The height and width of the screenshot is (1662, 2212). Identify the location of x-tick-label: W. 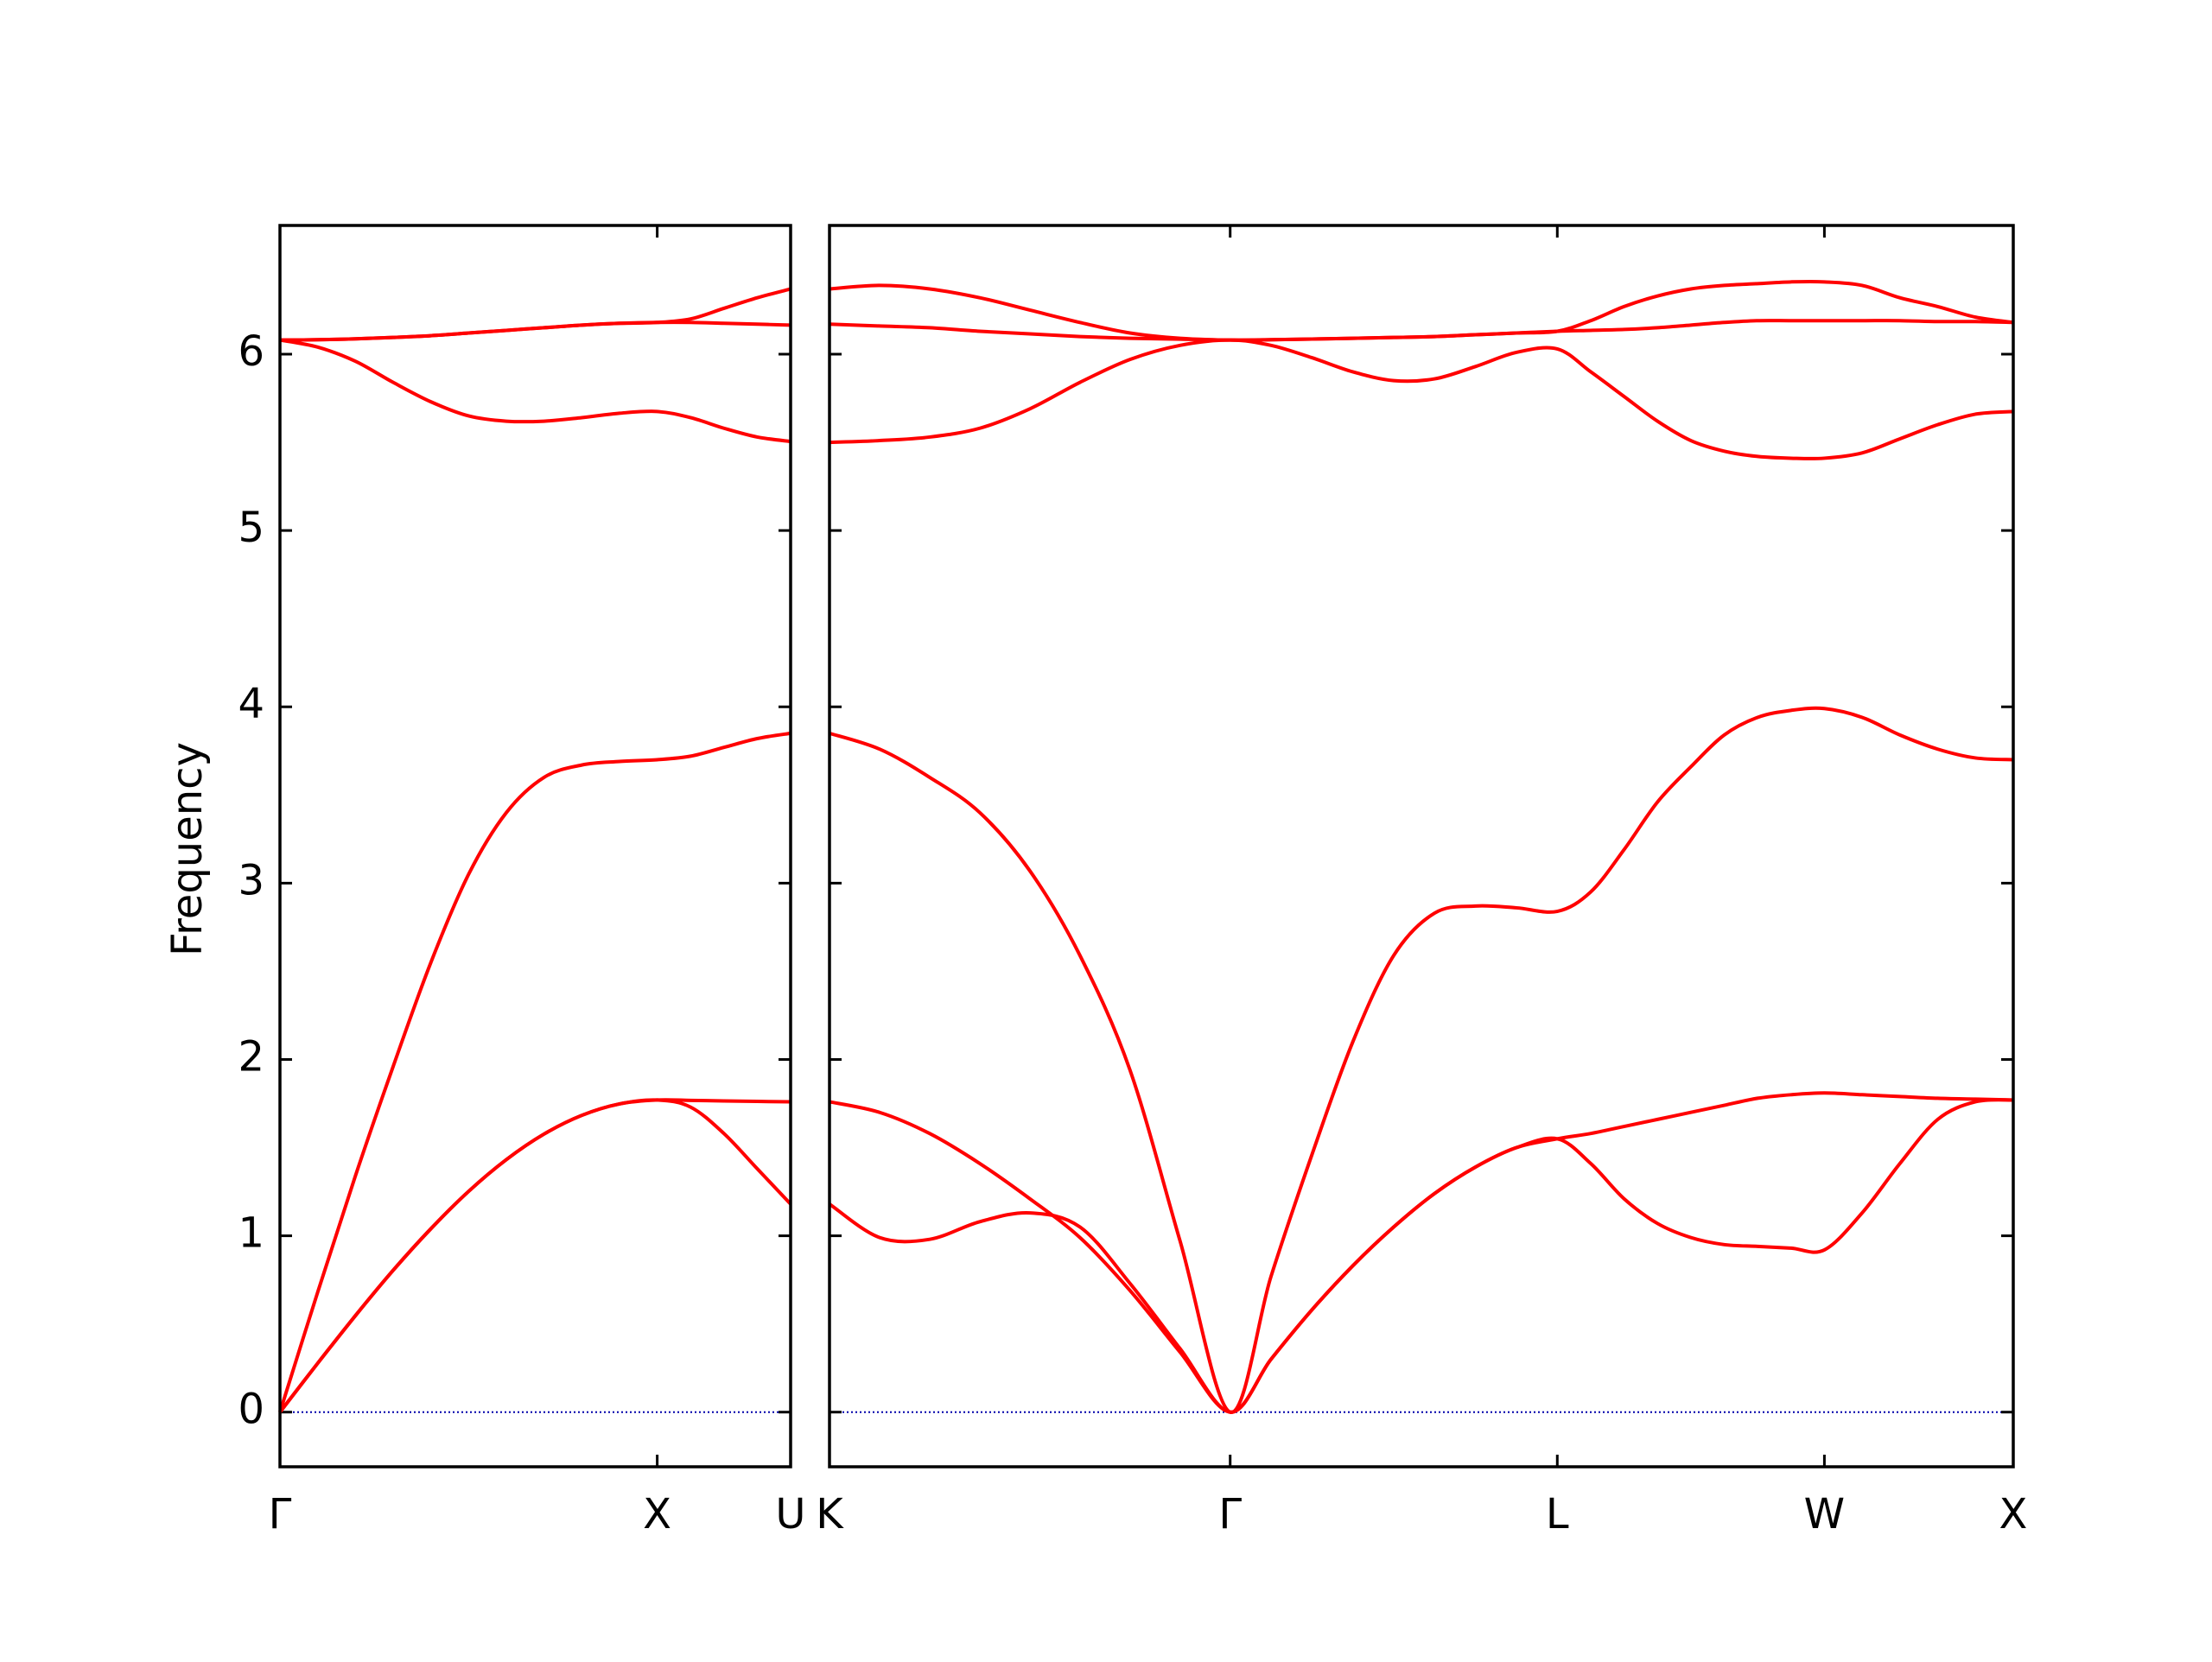
(1824, 1514).